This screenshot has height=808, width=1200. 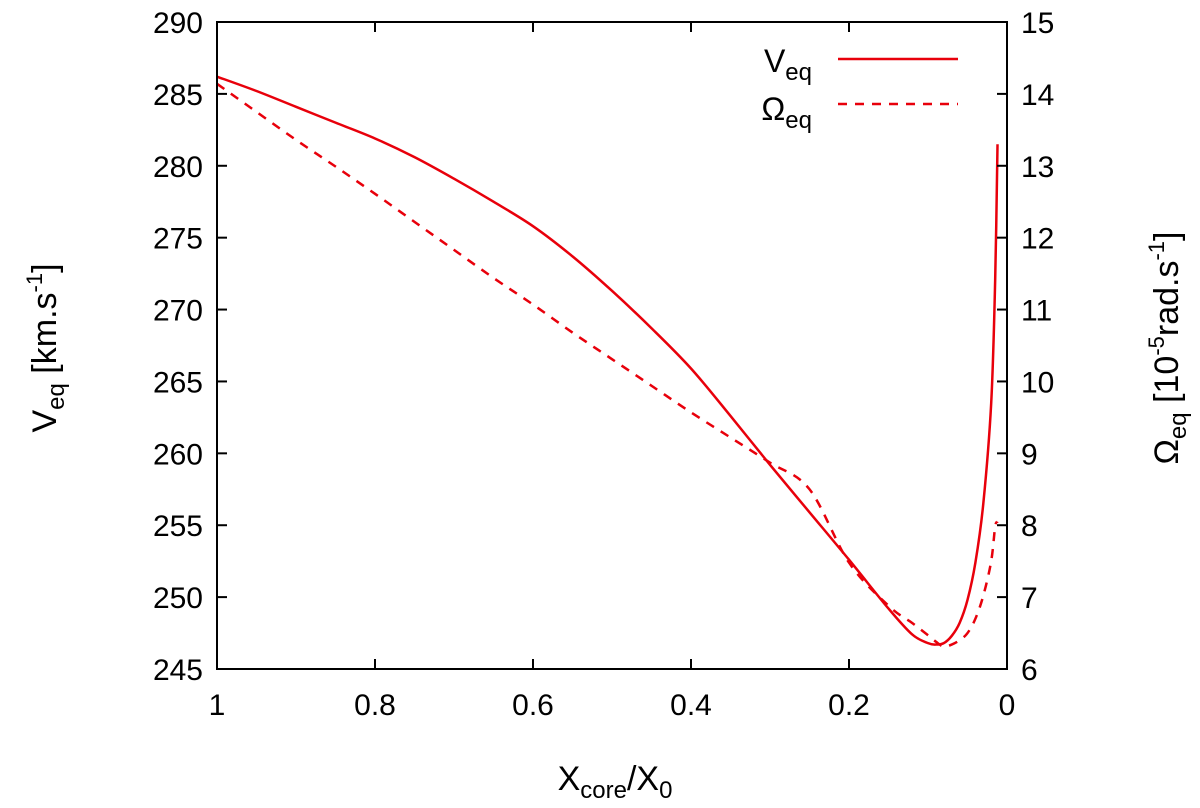 I want to click on x-axis-title: Xcore/X0, so click(x=615, y=782).